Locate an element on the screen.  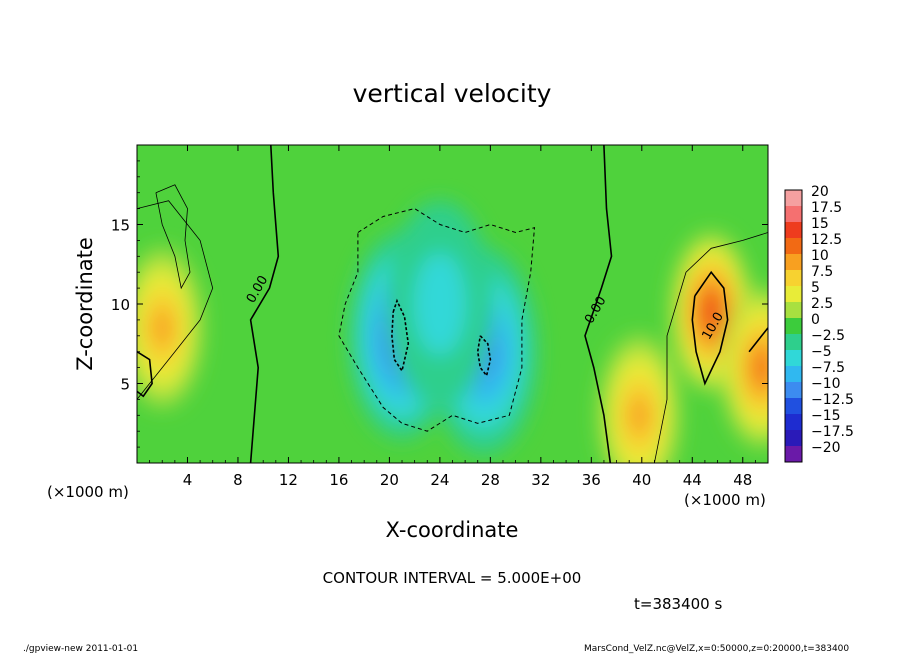
y-tick-label: 15 is located at coordinates (120, 226).